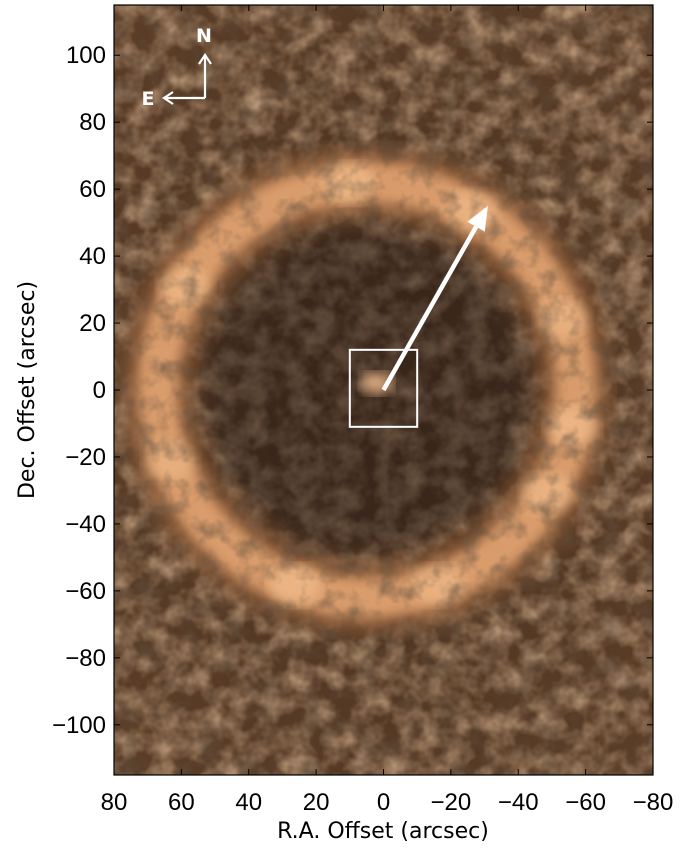  I want to click on y-tick-label: 20, so click(92, 323).